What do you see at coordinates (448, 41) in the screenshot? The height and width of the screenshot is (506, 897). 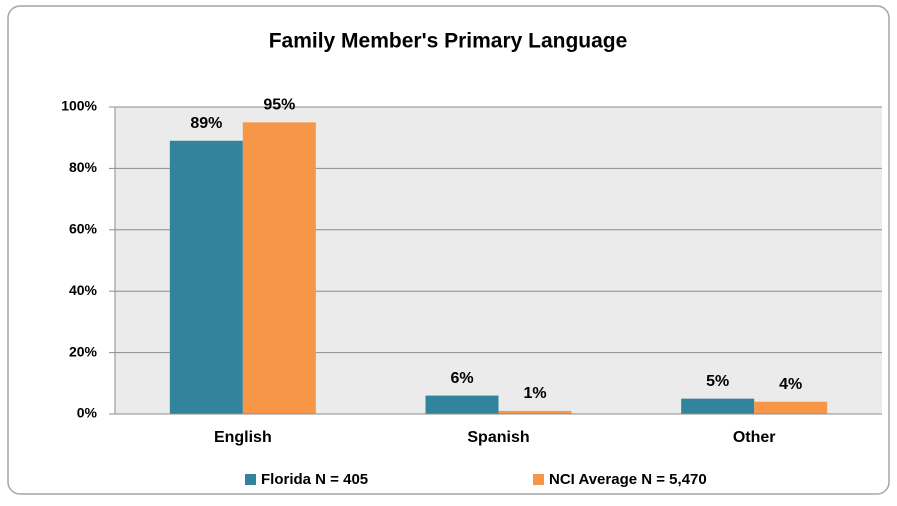 I see `chart-title: Family Member's Primary Language` at bounding box center [448, 41].